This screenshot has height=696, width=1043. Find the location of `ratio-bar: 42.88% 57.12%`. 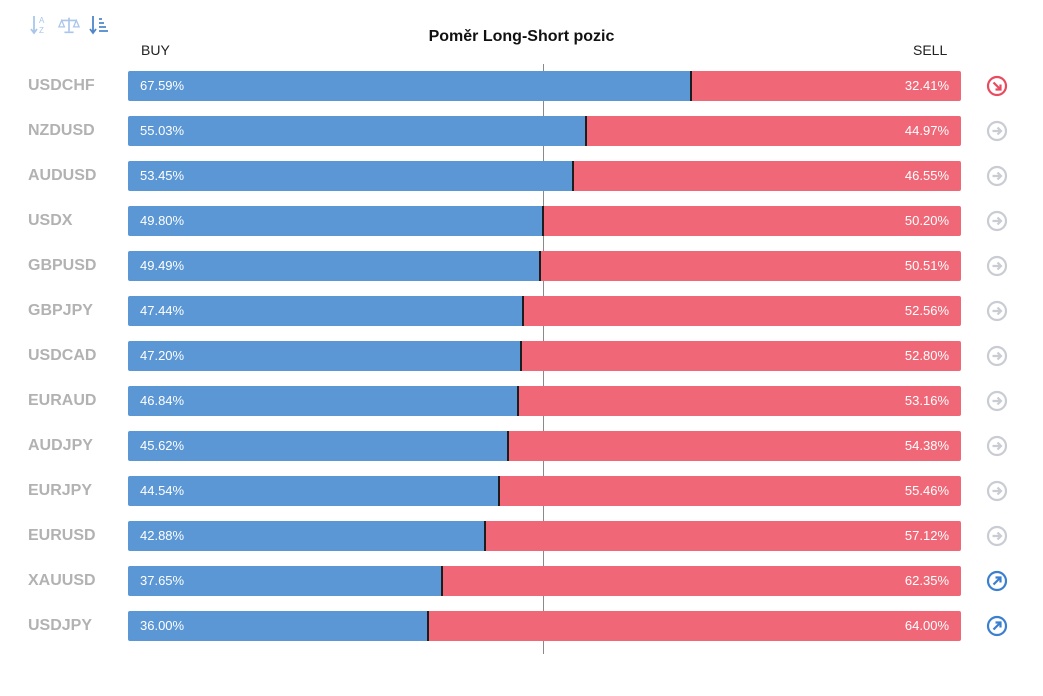

ratio-bar: 42.88% 57.12% is located at coordinates (544, 536).